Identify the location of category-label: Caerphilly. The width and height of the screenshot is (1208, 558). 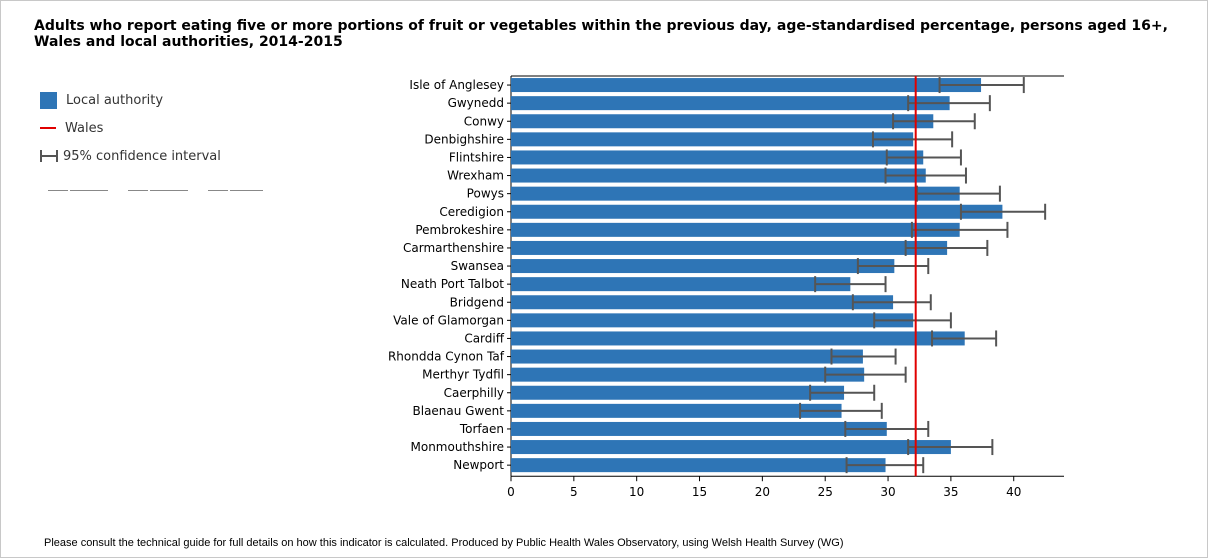
(474, 393).